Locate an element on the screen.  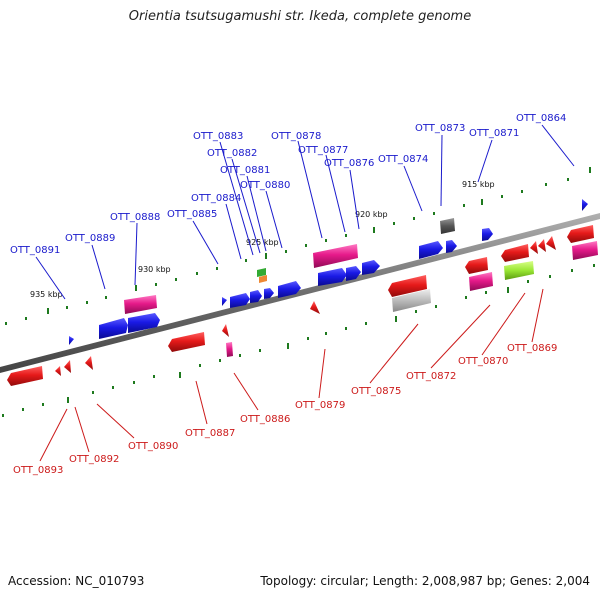
gene-label: OTT_0893 is located at coordinates (38, 470).